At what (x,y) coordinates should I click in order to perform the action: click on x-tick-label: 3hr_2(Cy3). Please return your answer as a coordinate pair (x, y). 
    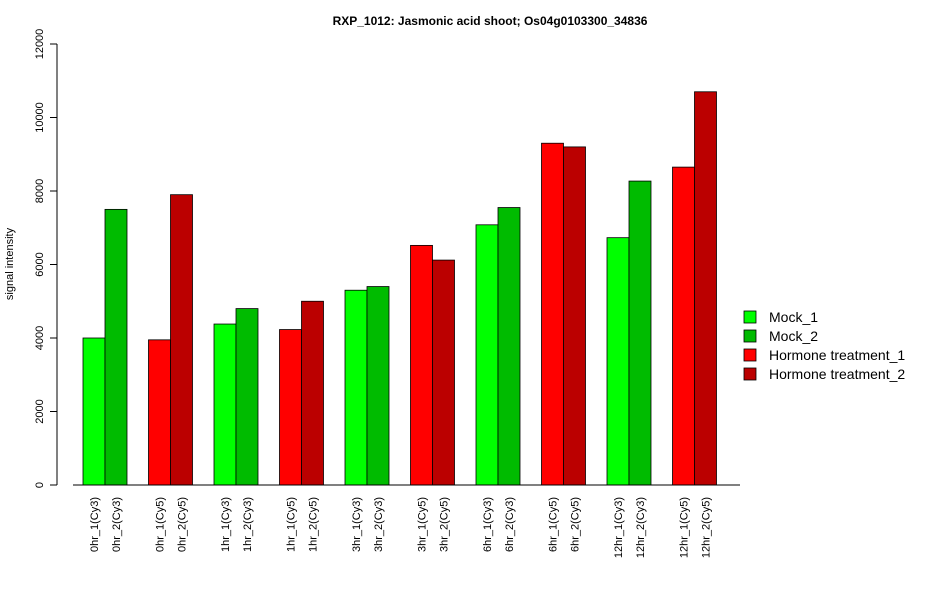
    Looking at the image, I should click on (379, 524).